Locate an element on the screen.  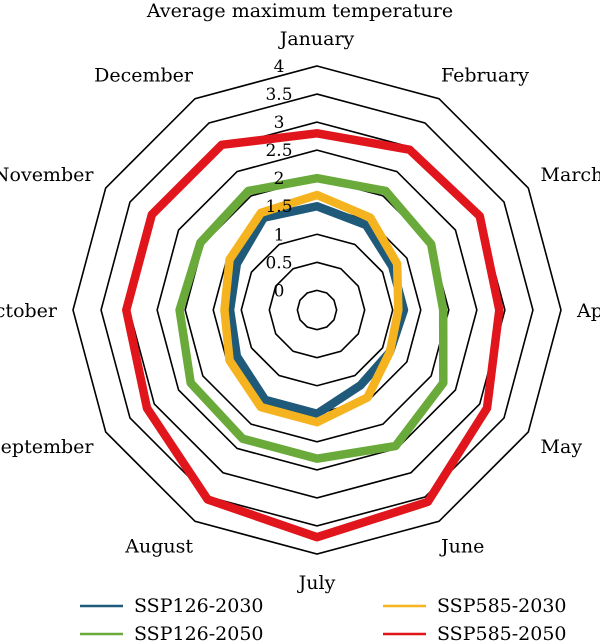
tick-label: 3.5 is located at coordinates (278, 95).